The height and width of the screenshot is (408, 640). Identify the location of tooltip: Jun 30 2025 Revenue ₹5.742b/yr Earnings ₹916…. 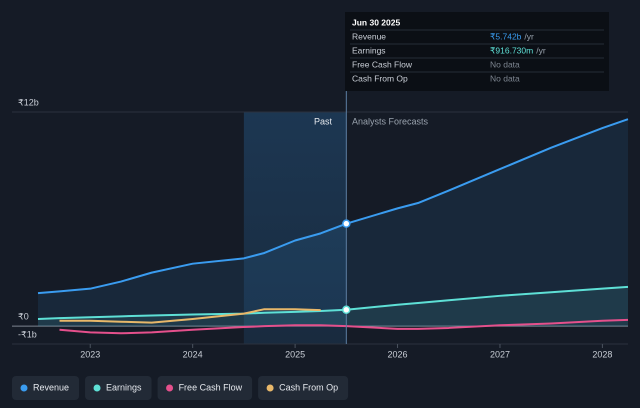
(477, 51).